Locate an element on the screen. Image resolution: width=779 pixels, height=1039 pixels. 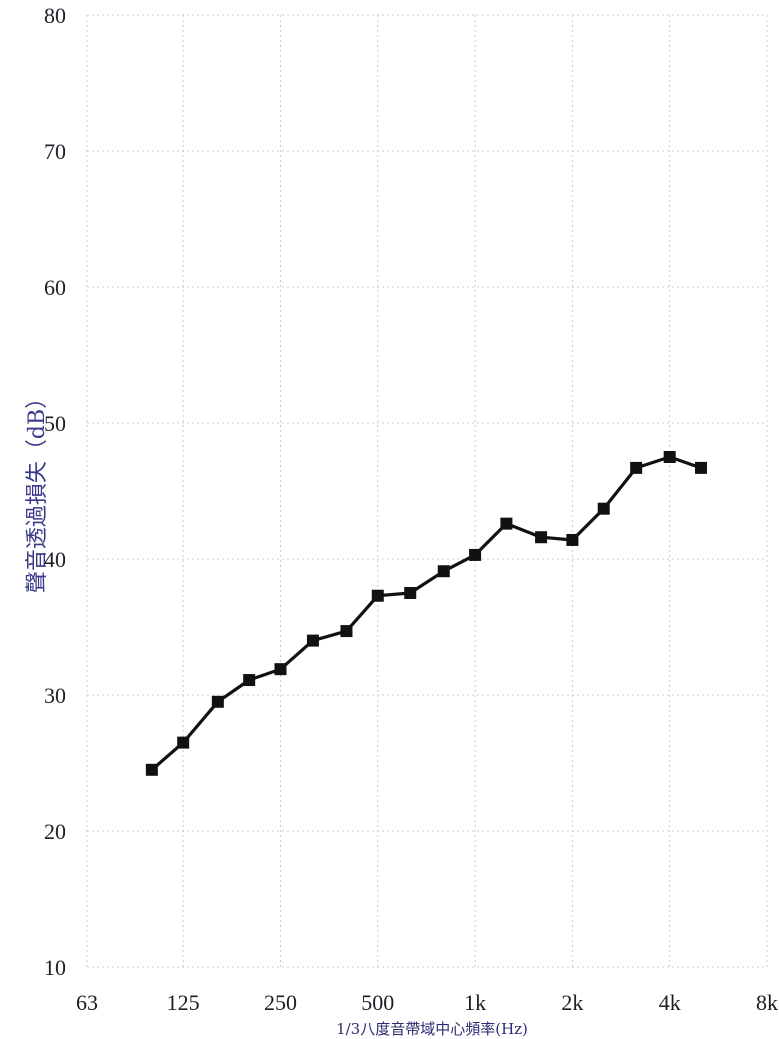
x-tick-label: 63 is located at coordinates (87, 1002).